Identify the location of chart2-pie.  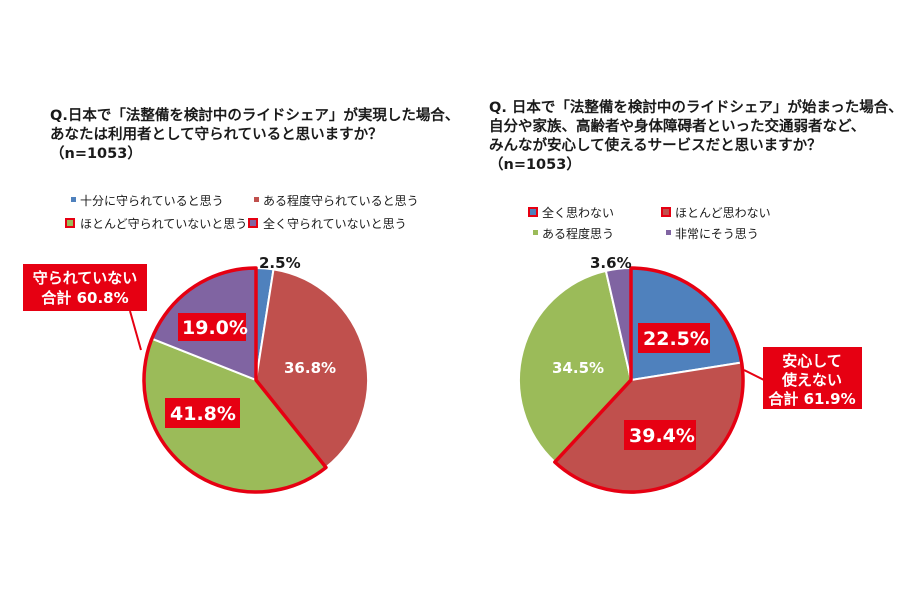
(631, 380).